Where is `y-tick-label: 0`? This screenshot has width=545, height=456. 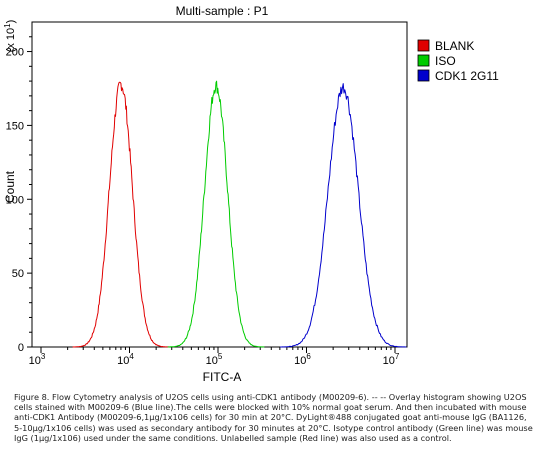
y-tick-label: 0 is located at coordinates (21, 348).